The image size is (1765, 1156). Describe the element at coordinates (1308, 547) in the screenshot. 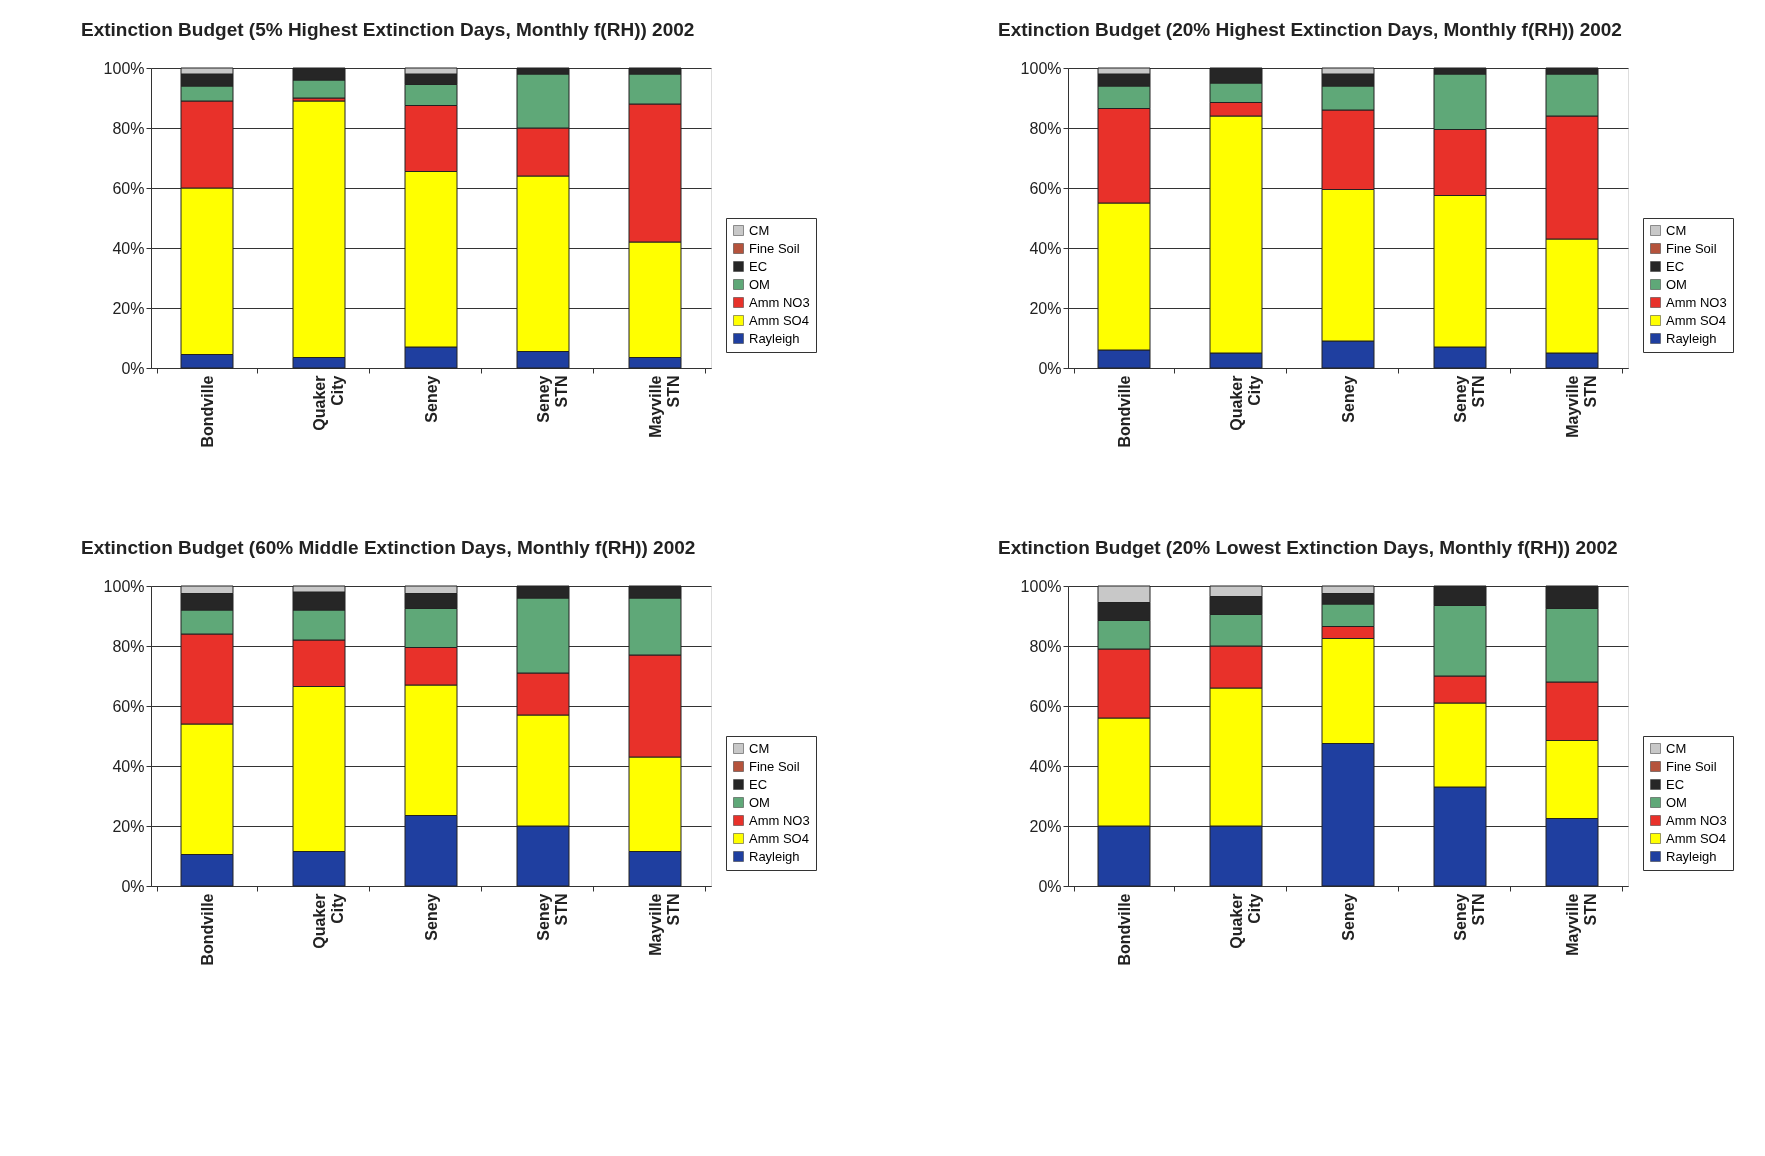

I see `chart-title: Extinction Budget (20% Lowest Extinction Days, Monthly f(RH)) 2002` at that location.